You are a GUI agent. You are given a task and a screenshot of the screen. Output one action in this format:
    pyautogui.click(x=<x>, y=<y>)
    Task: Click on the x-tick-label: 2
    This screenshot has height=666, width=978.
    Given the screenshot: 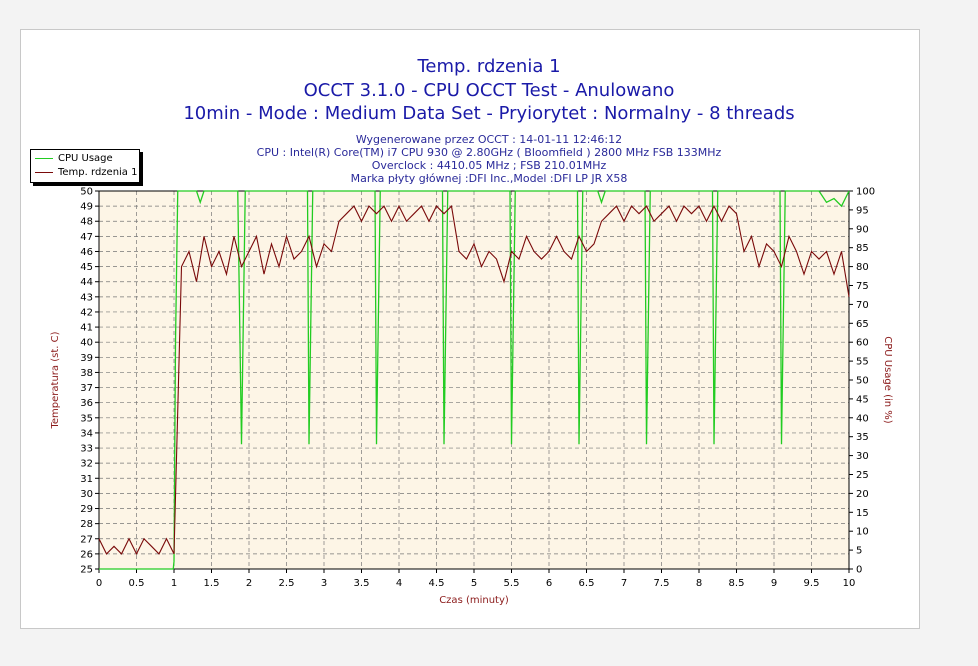 What is the action you would take?
    pyautogui.click(x=249, y=583)
    